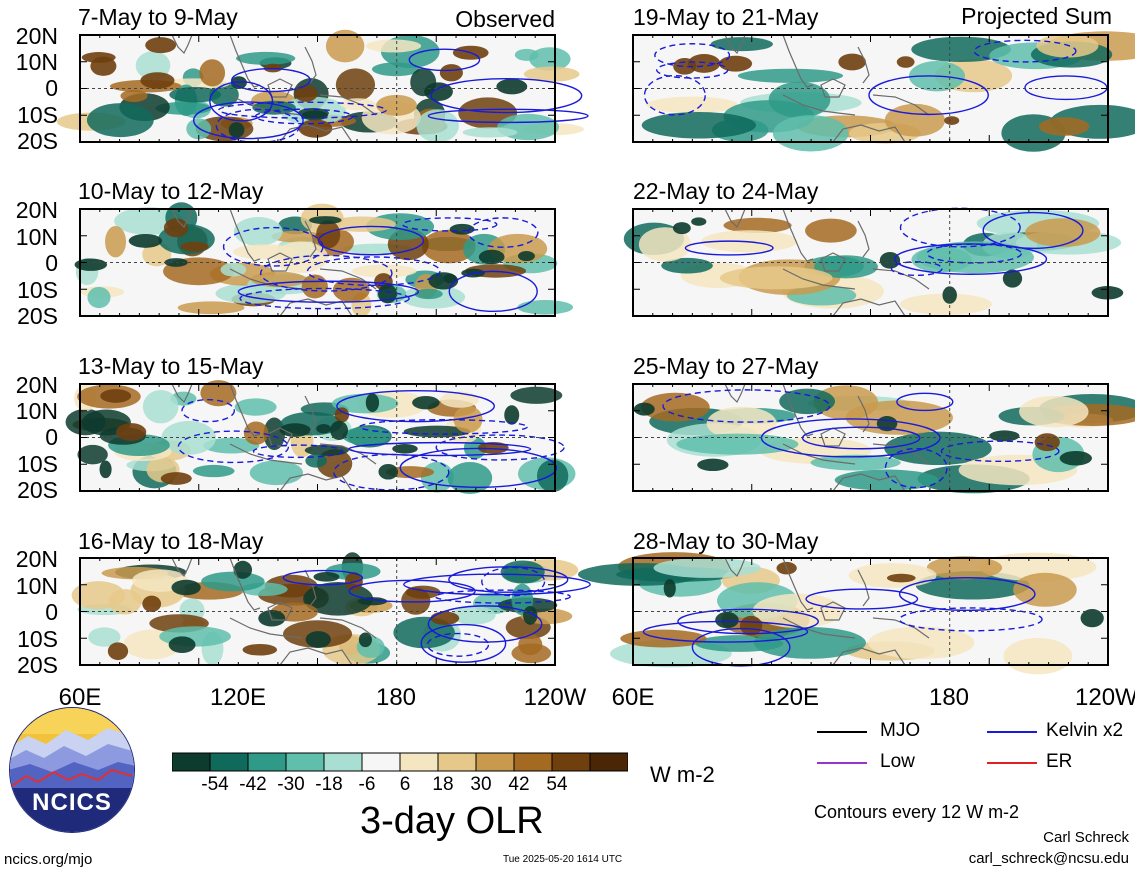 This screenshot has height=872, width=1135. Describe the element at coordinates (274, 437) in the screenshot. I see `coastline` at that location.